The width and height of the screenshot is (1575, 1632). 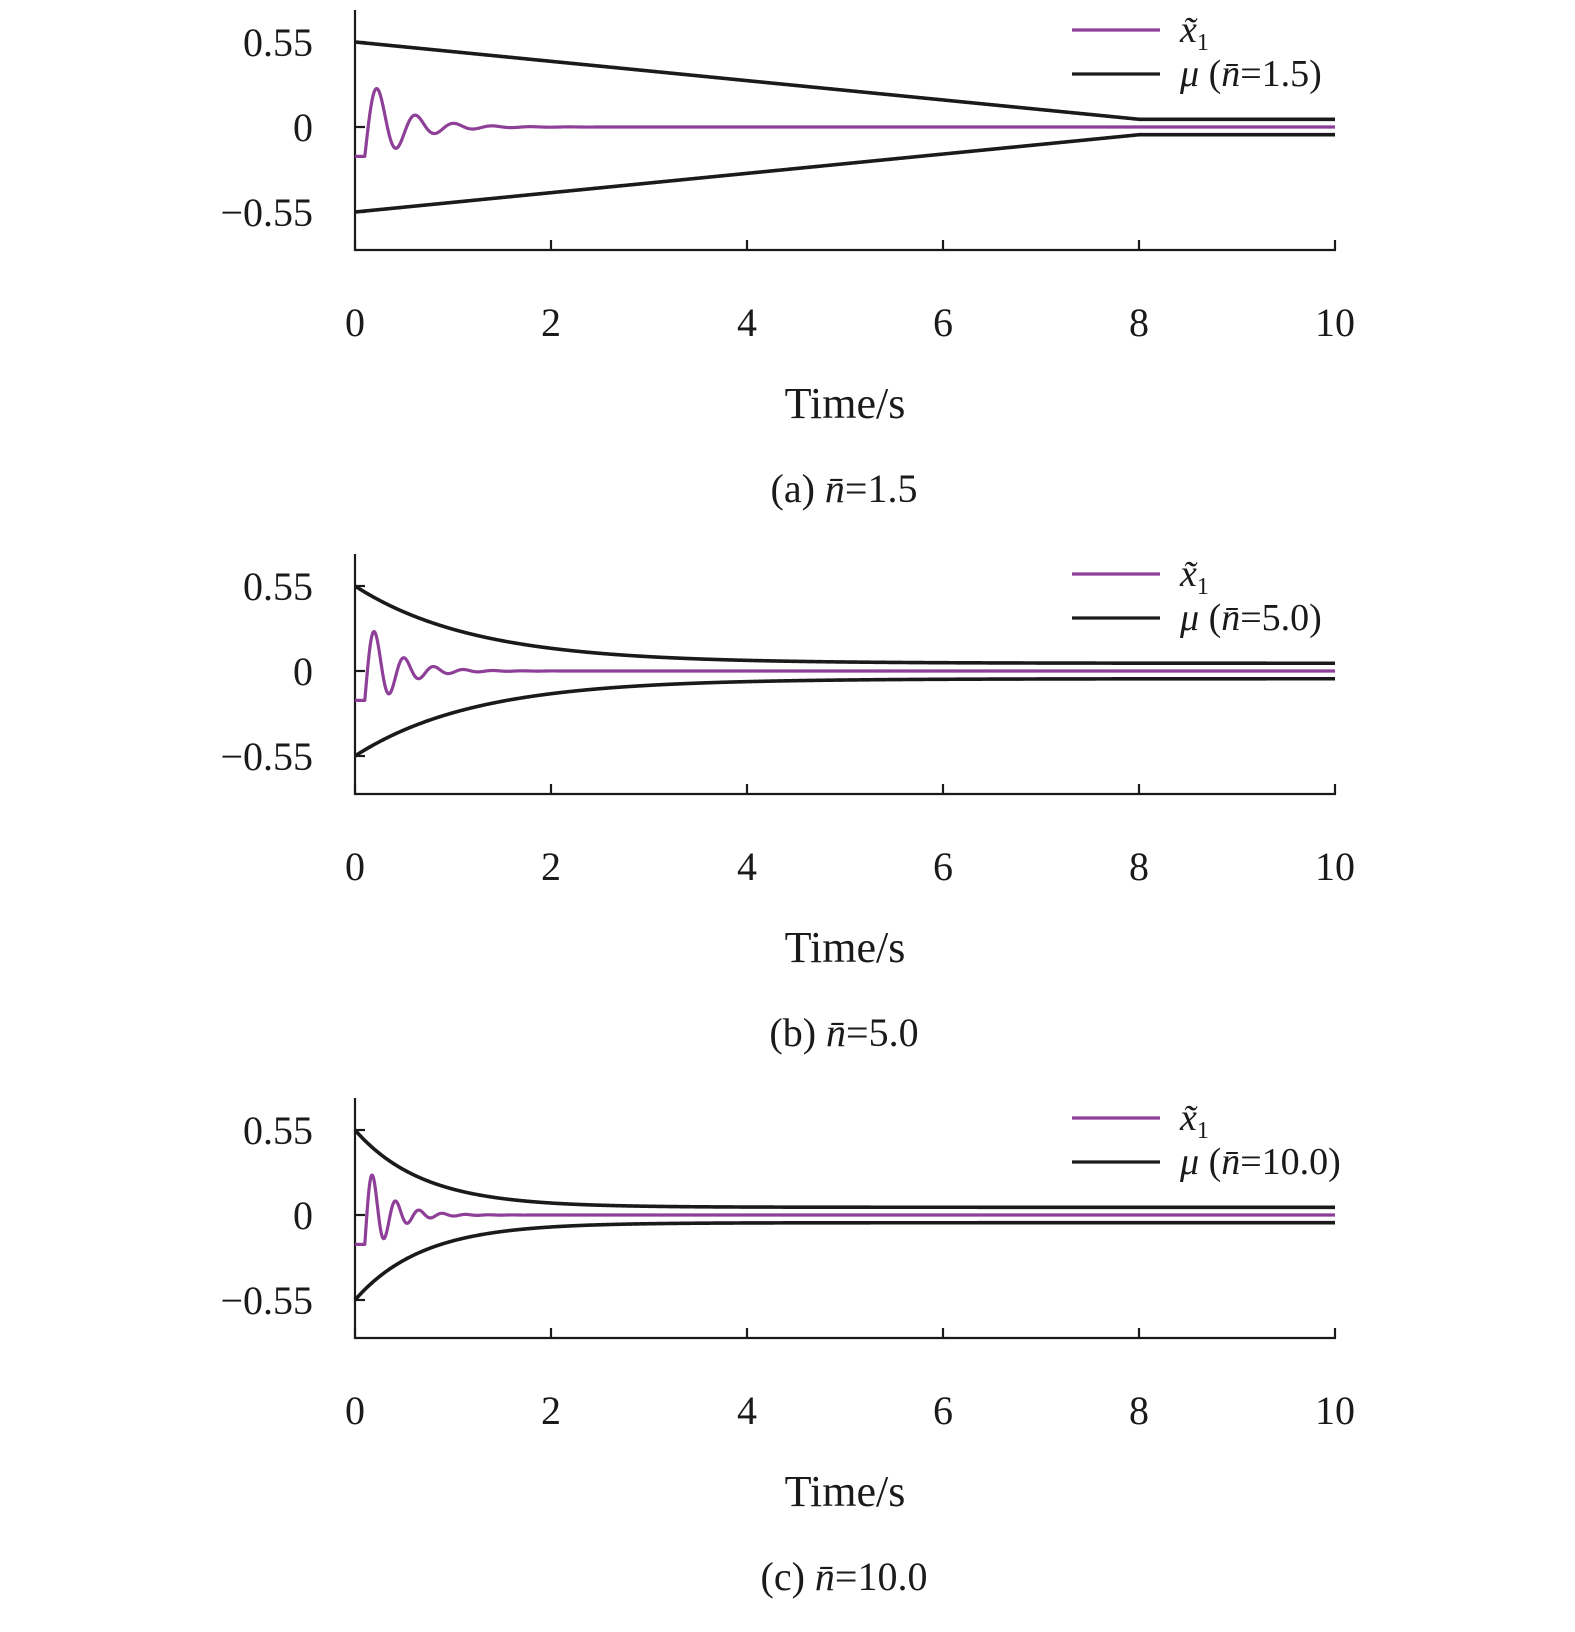 I want to click on panel-caption: (b) n̄=5.0, so click(x=843, y=1032).